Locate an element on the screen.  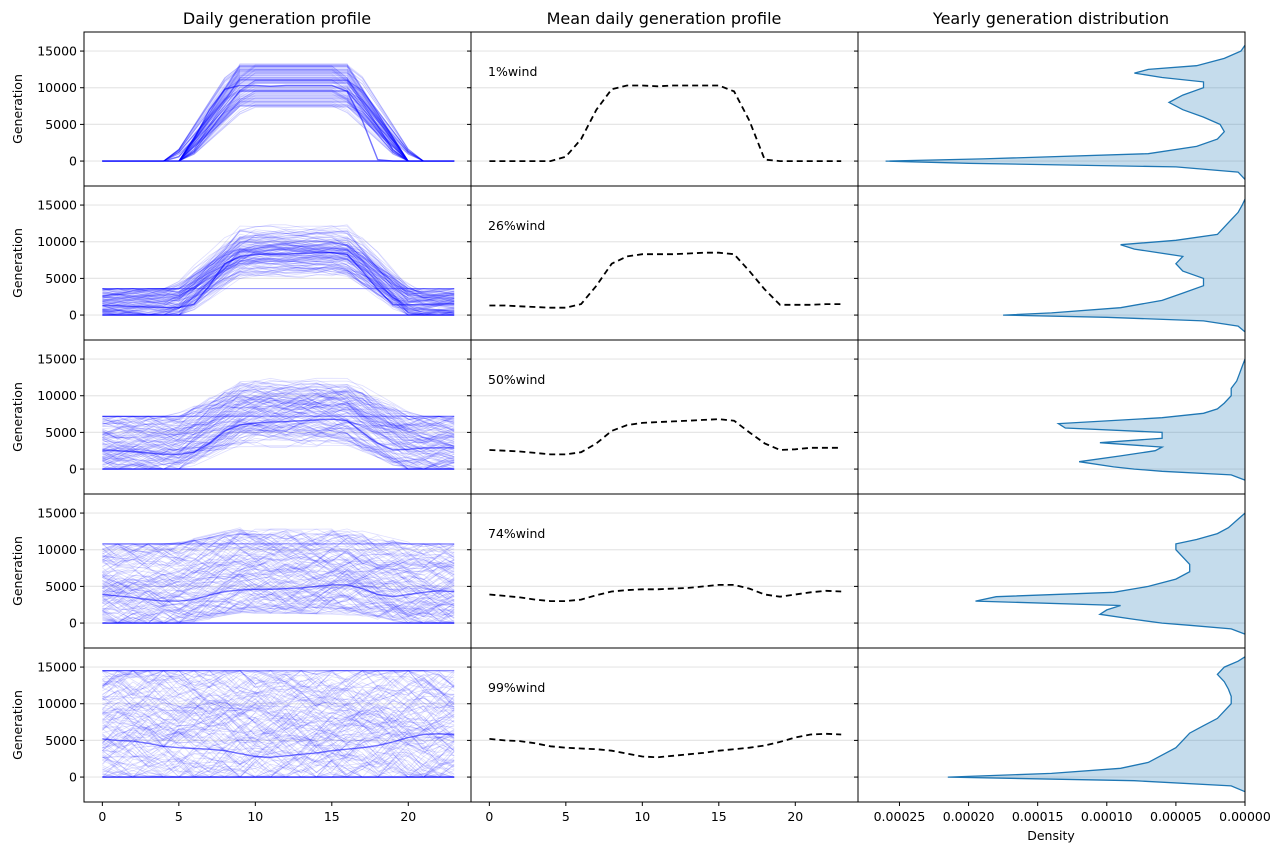
y-tick-label: 5000 is located at coordinates (61, 586).